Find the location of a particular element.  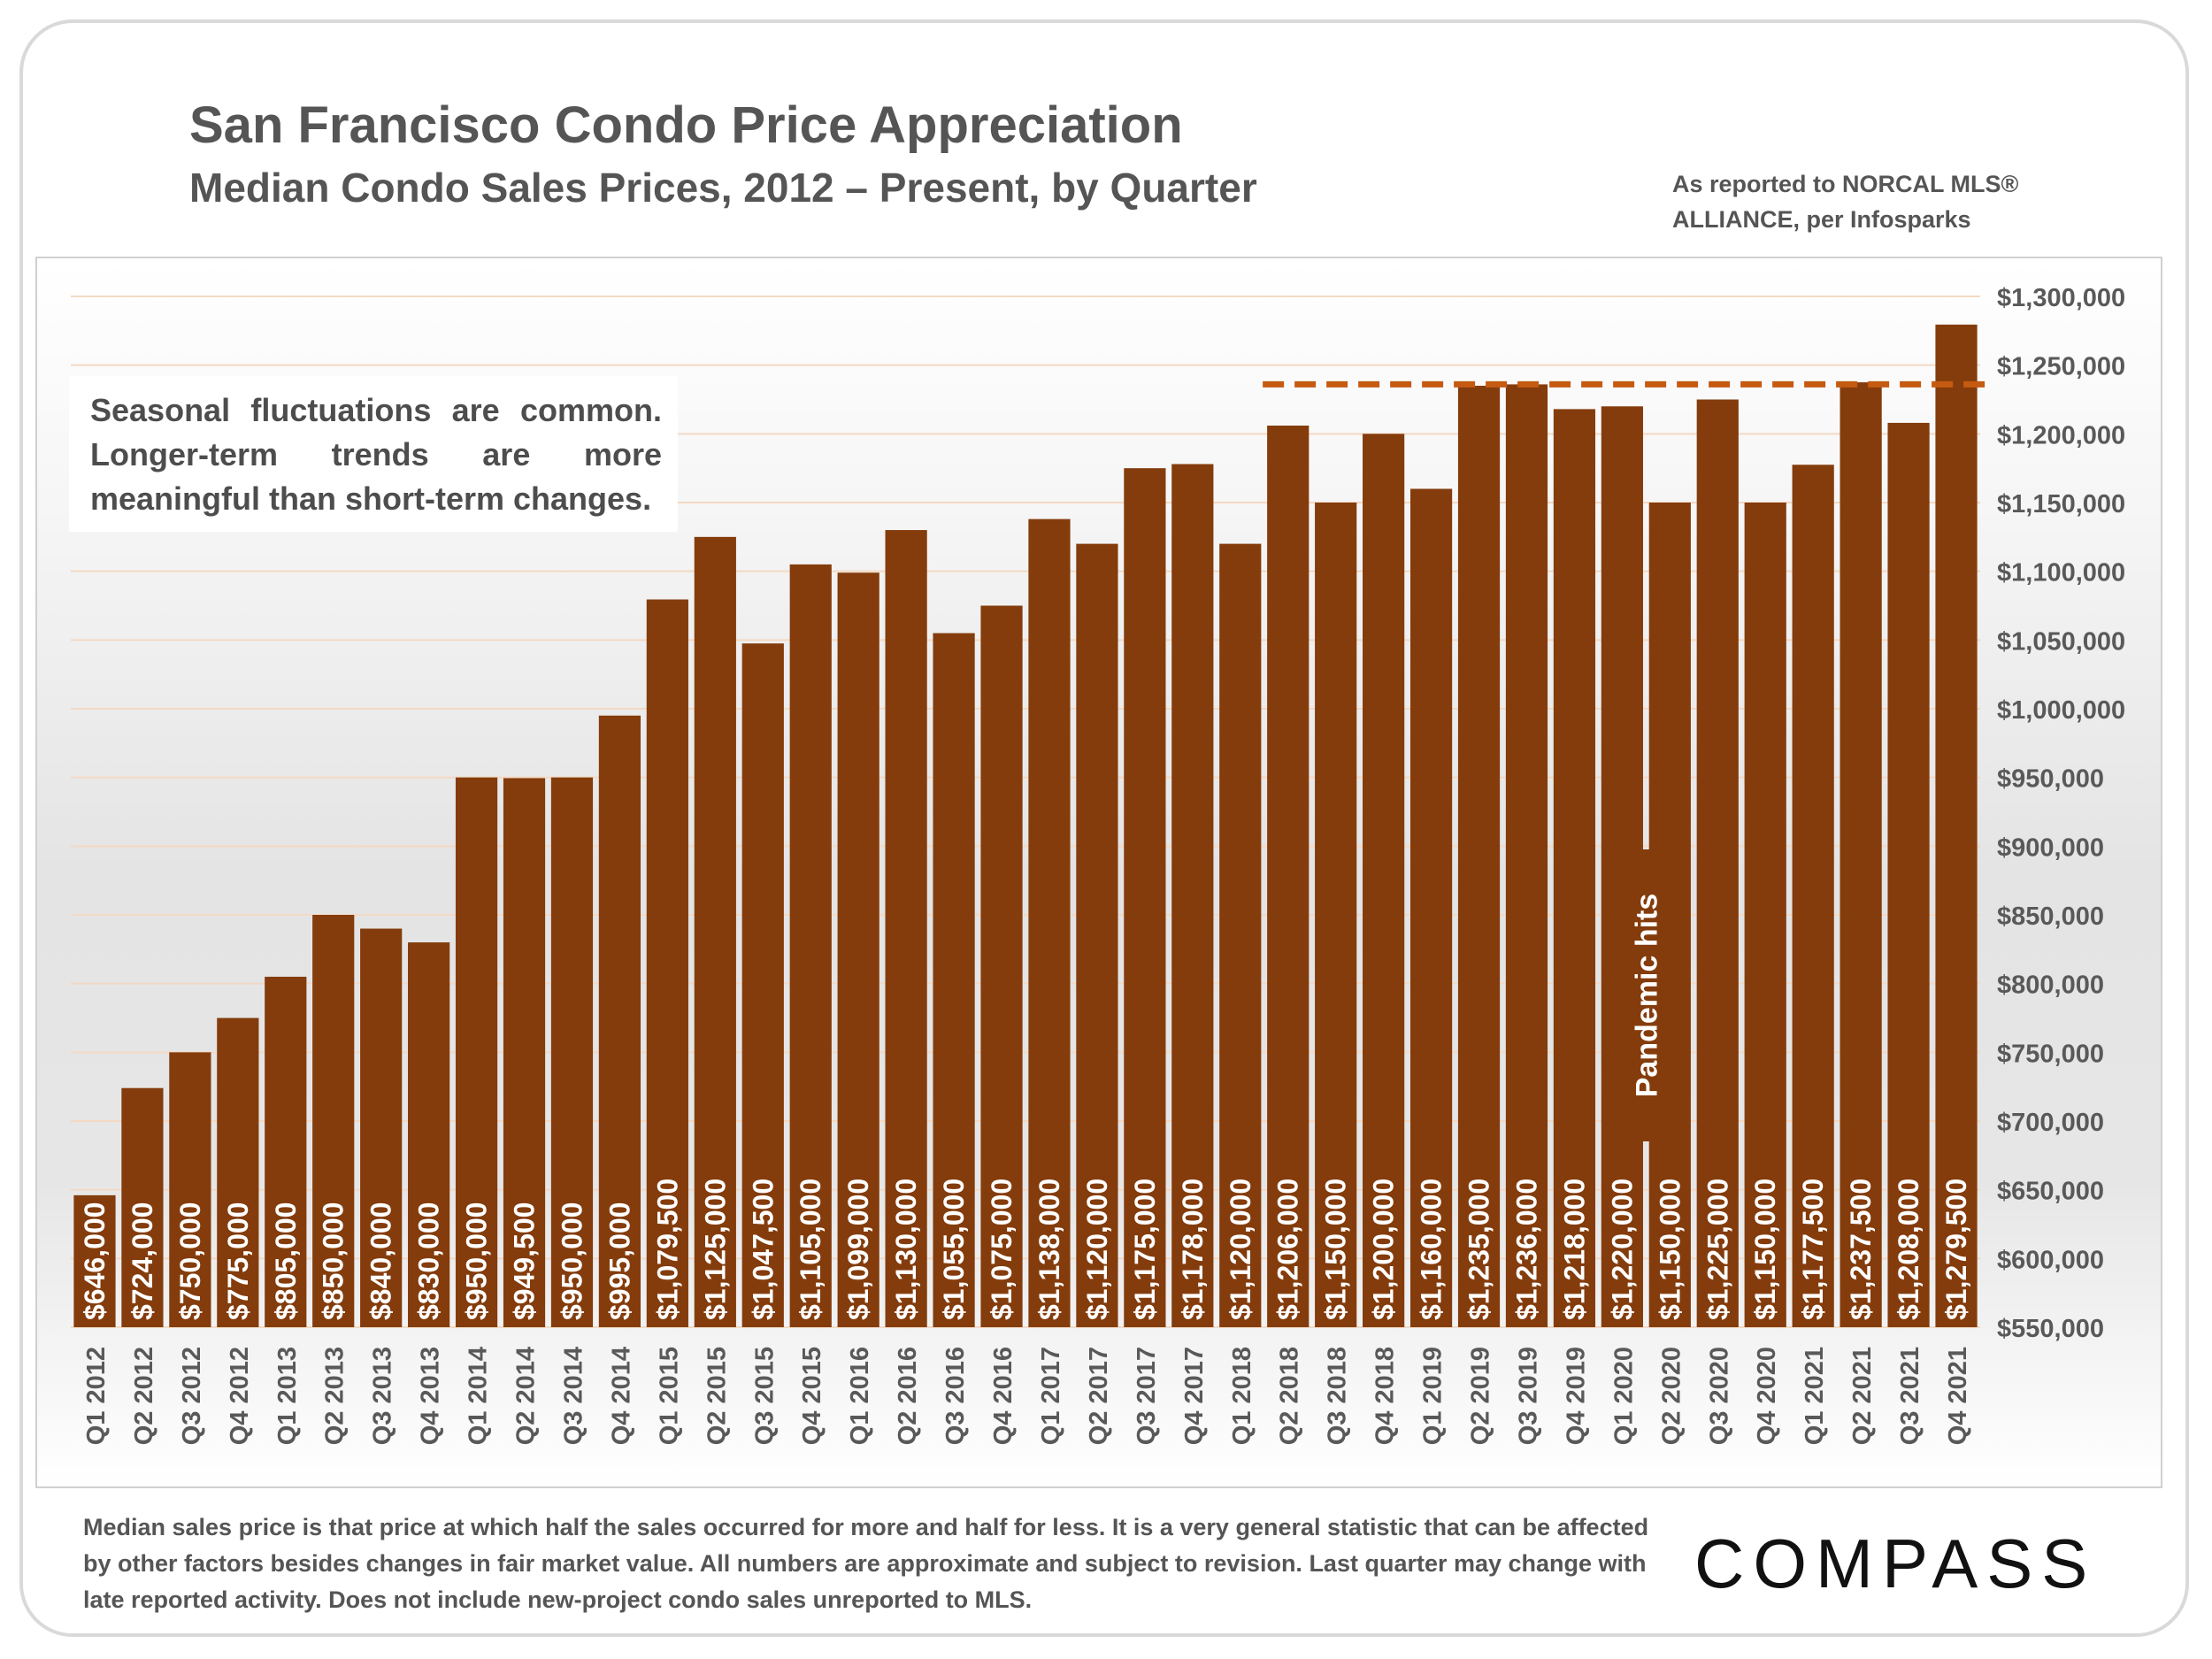

y-tick-label: $800,000 is located at coordinates (2050, 986).